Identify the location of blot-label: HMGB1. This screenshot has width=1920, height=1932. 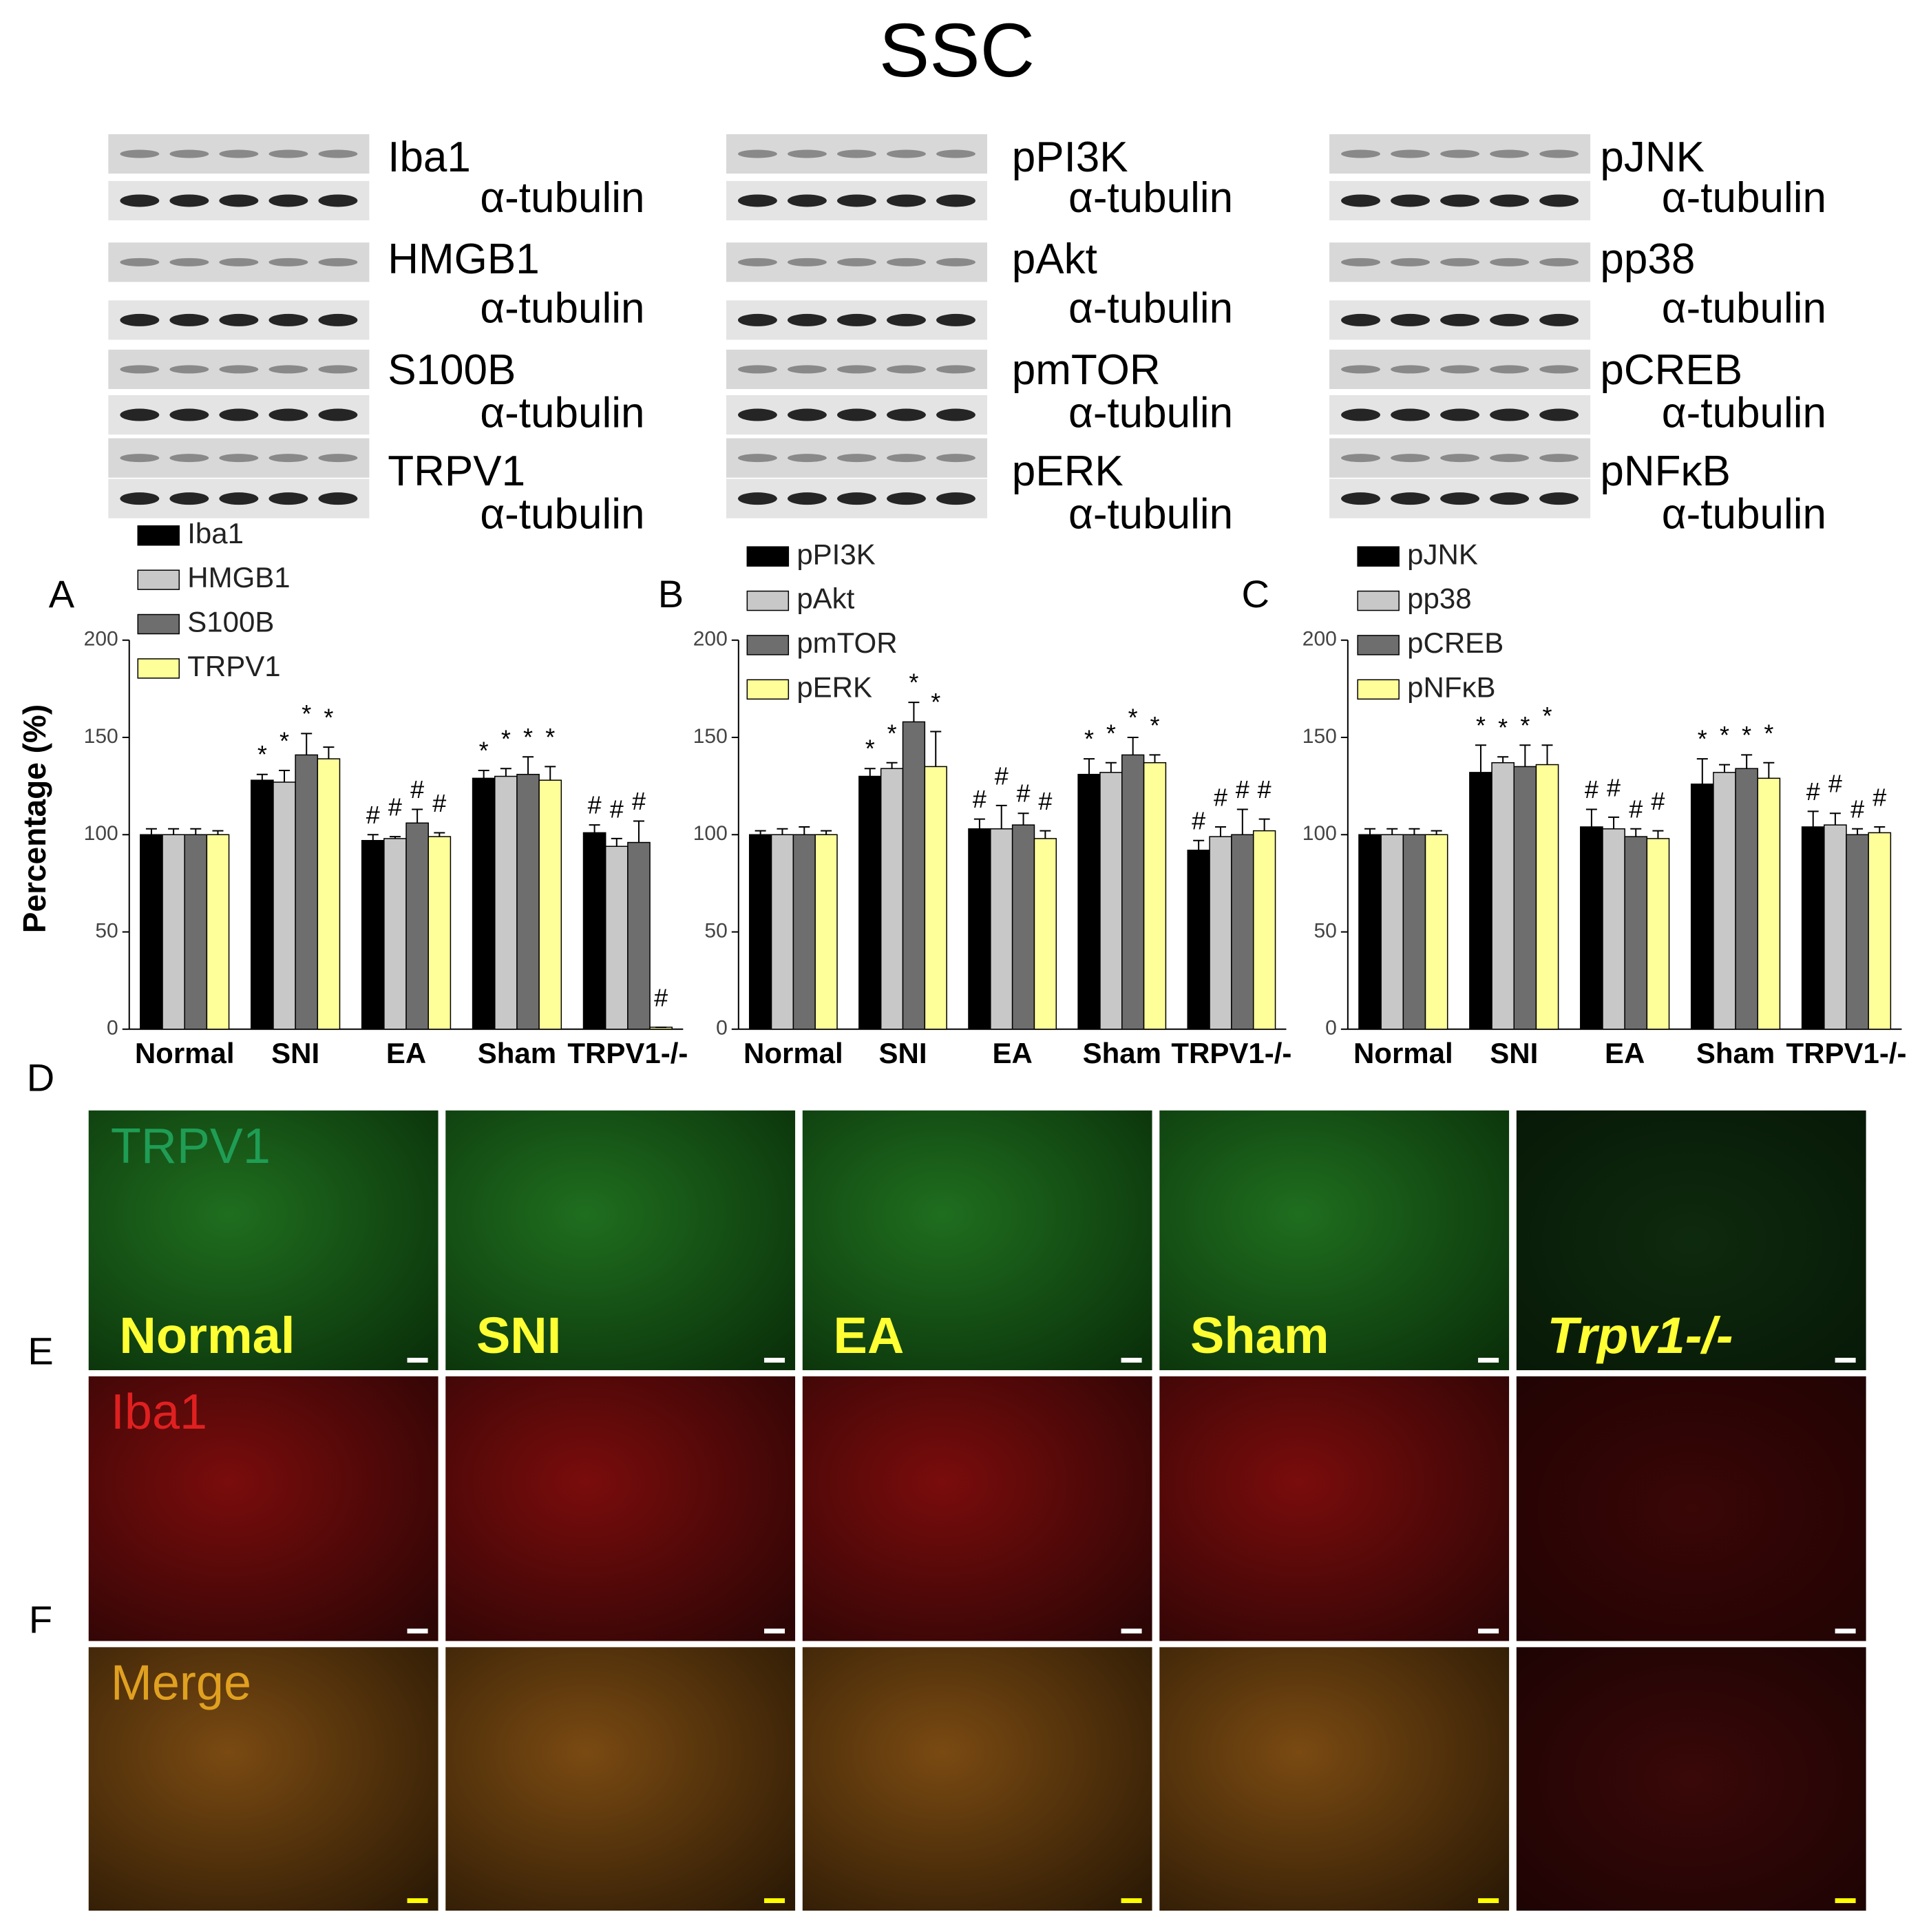
(464, 259).